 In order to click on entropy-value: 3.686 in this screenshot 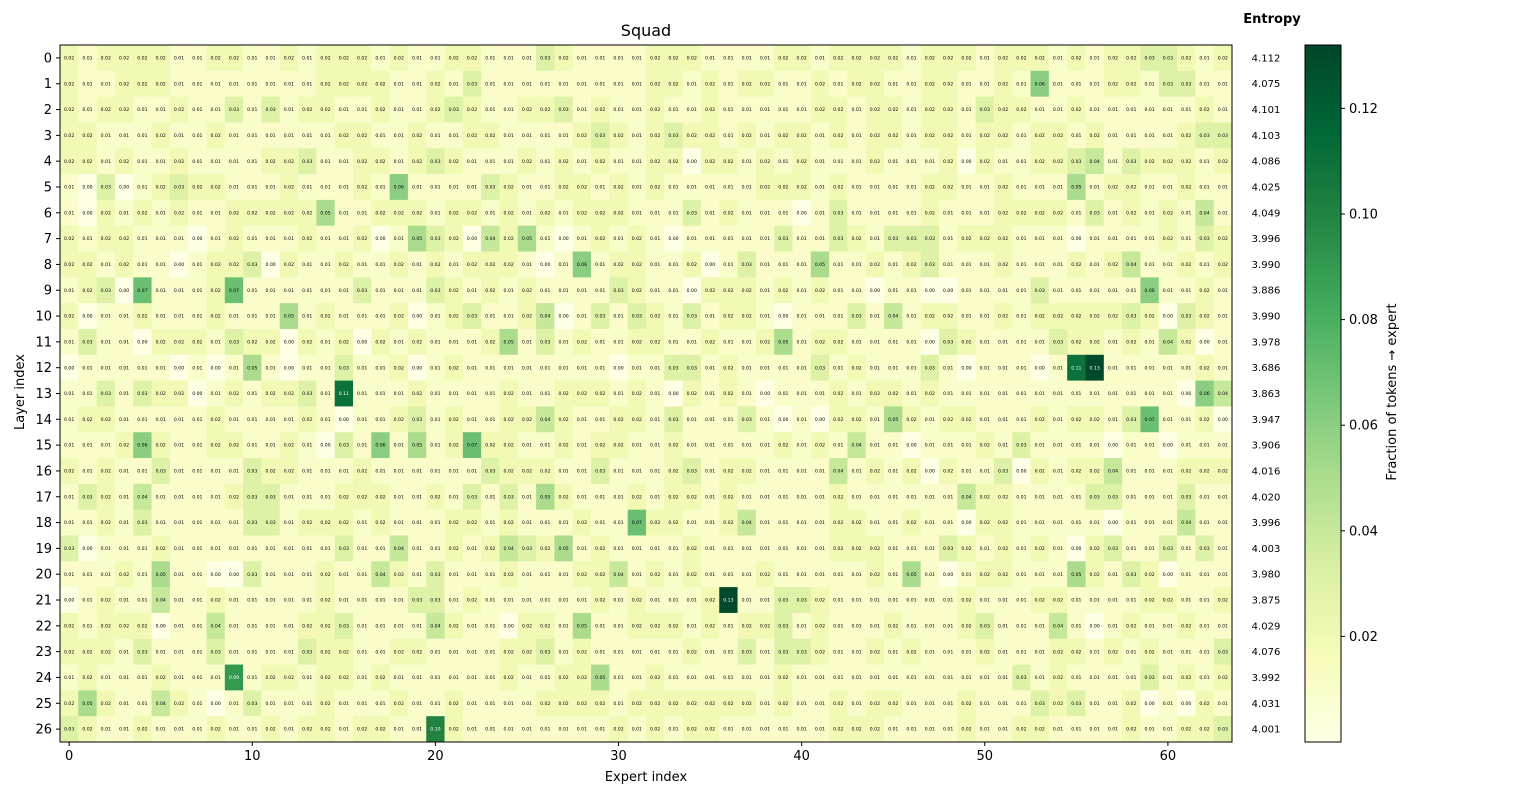, I will do `click(1266, 368)`.